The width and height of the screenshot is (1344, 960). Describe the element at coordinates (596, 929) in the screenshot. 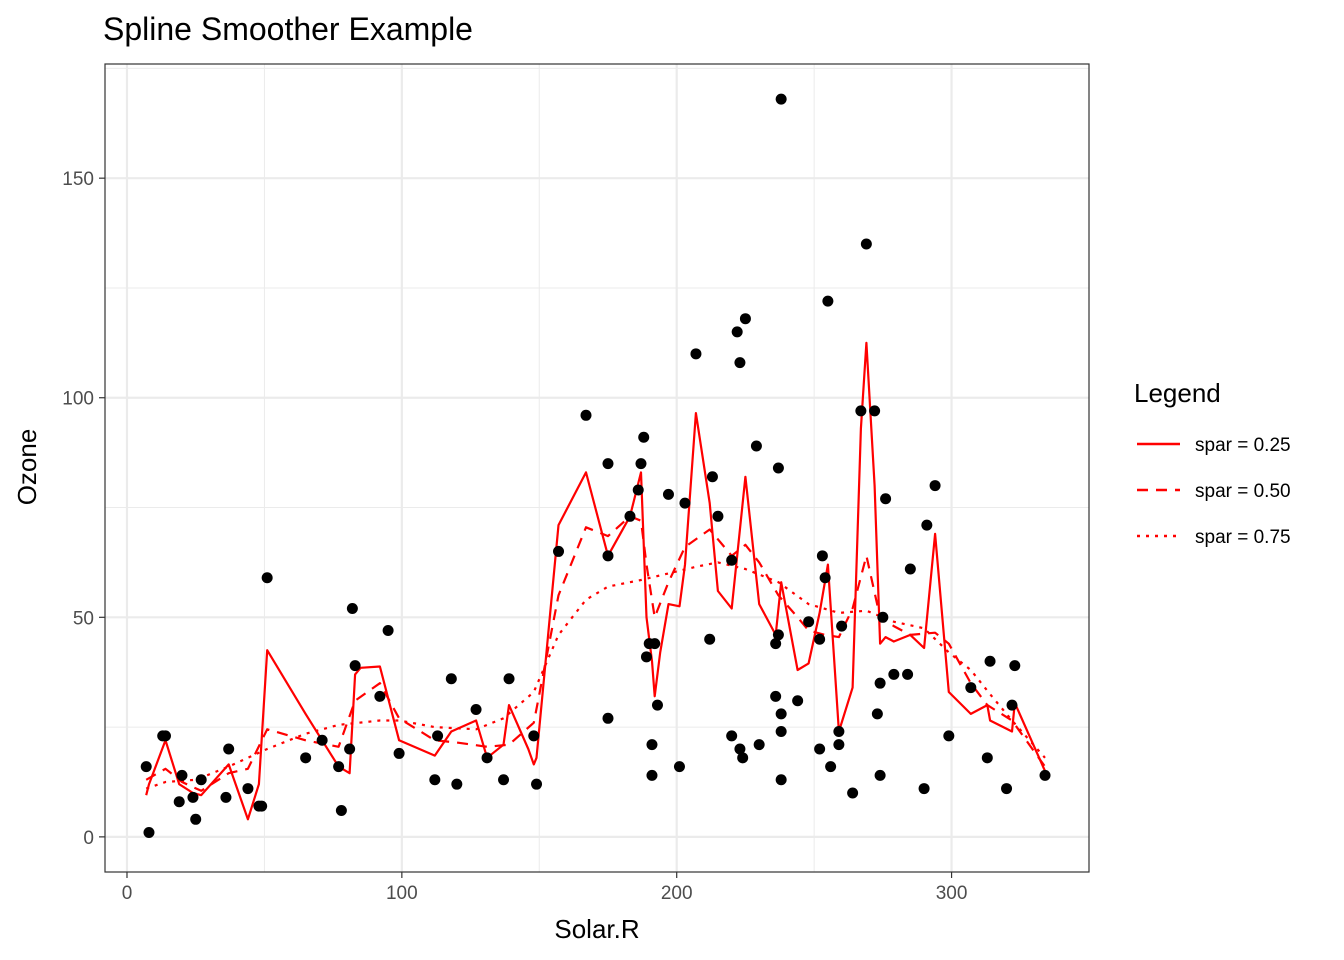

I see `x-axis-title: Solar.R` at that location.